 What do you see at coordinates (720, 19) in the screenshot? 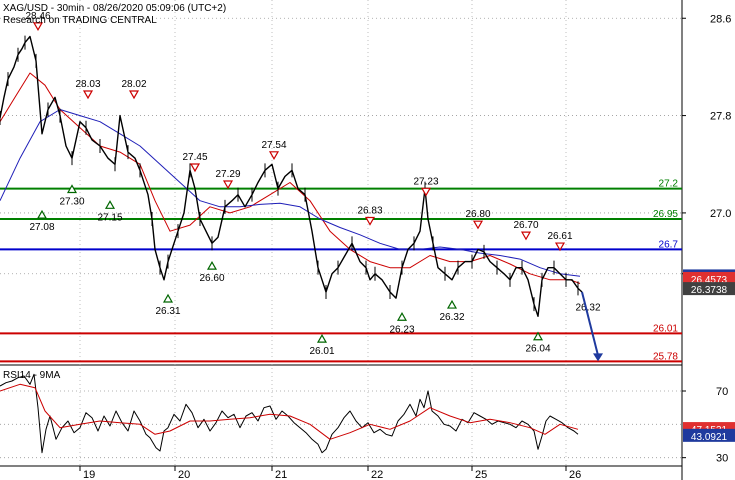
I see `price-tick-label: 28.6` at bounding box center [720, 19].